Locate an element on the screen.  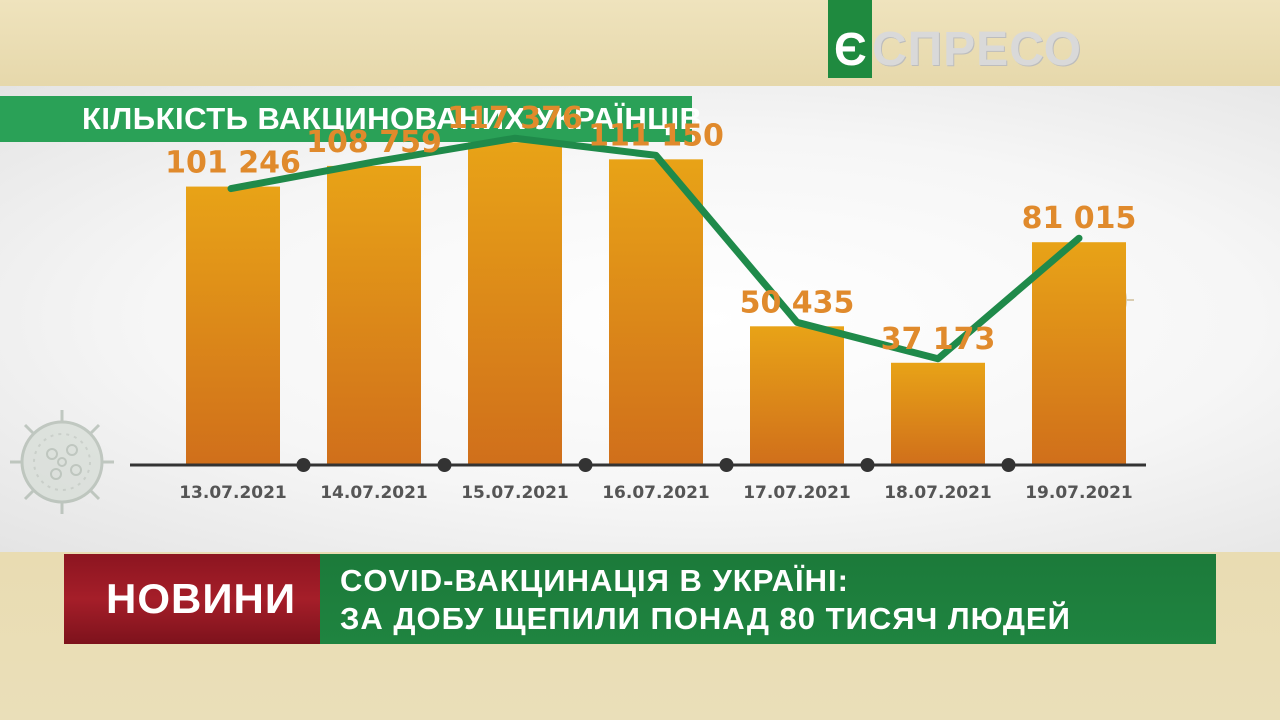
logo-letter: Є is located at coordinates (850, 49).